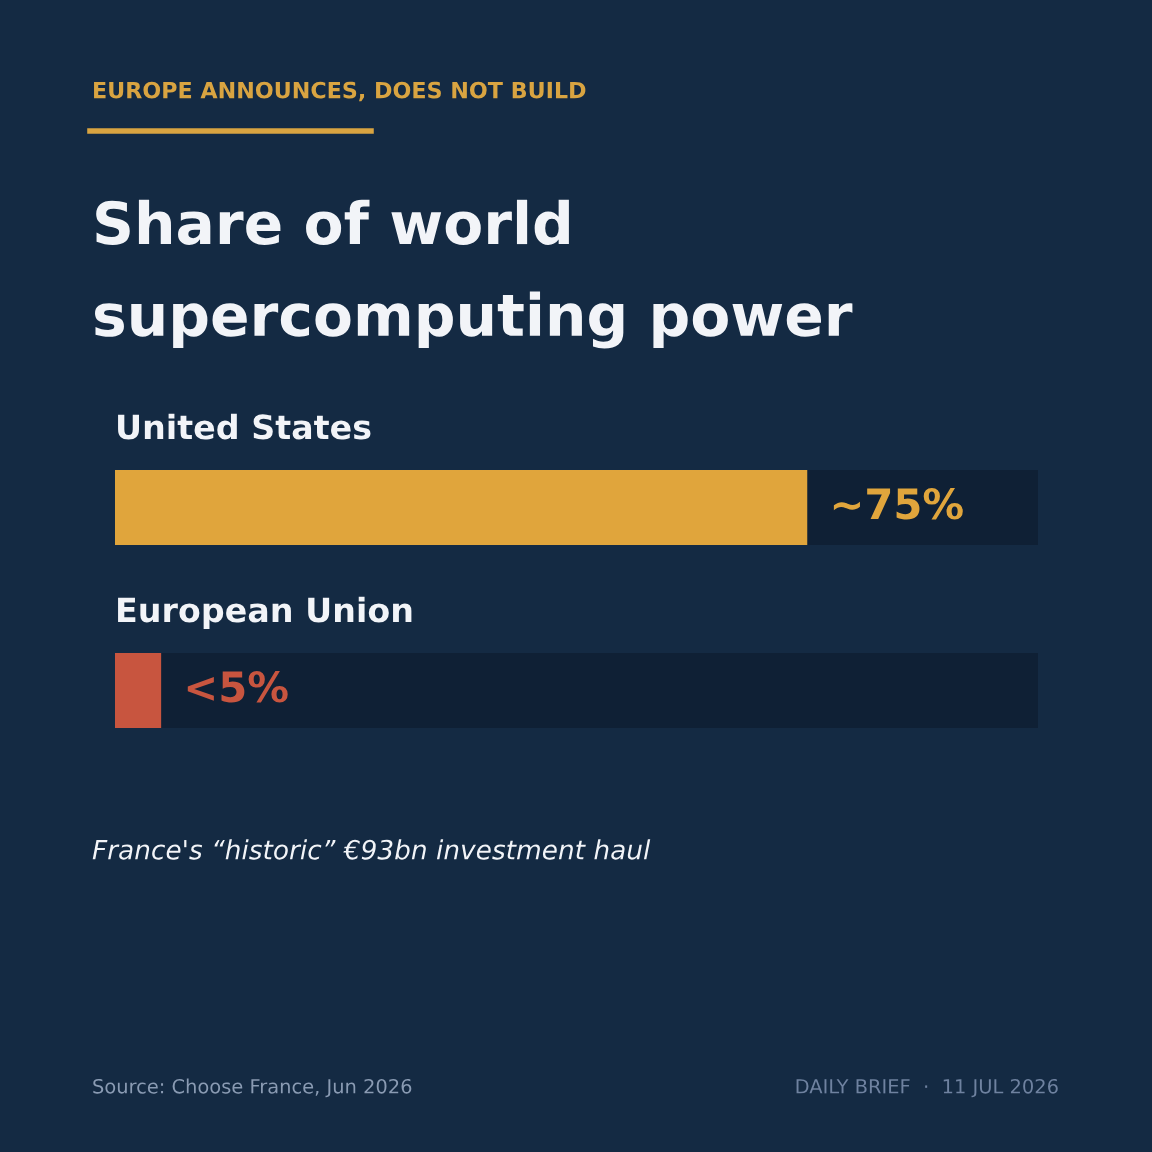 Image resolution: width=1152 pixels, height=1152 pixels. Describe the element at coordinates (340, 91) in the screenshot. I see `chart-subtitle: EUROPE ANNOUNCES, DOES NOT BUILD` at that location.